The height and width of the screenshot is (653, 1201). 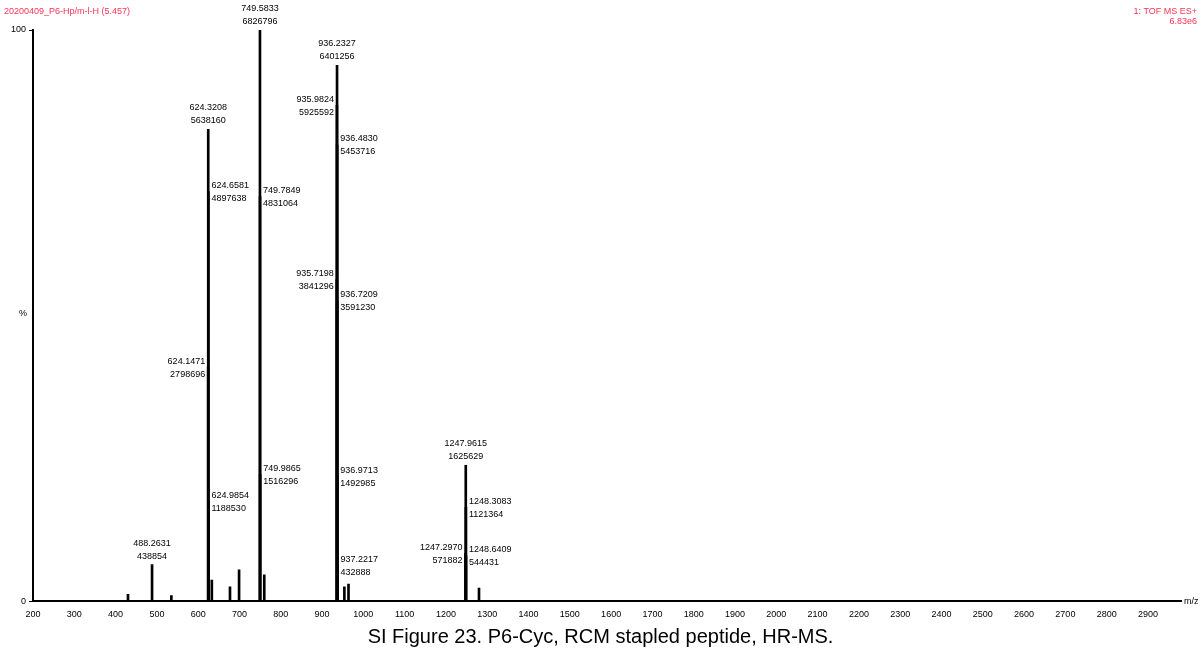 What do you see at coordinates (230, 192) in the screenshot?
I see `annotation: 624.6581 4897638` at bounding box center [230, 192].